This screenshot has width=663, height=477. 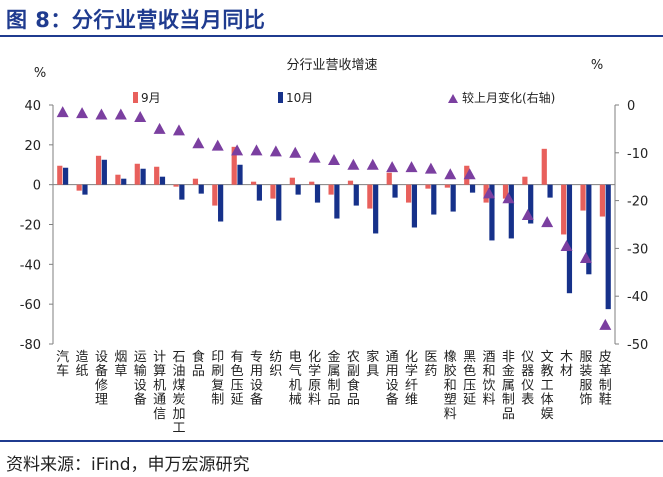 What do you see at coordinates (637, 249) in the screenshot?
I see `right-tick-label: -30` at bounding box center [637, 249].